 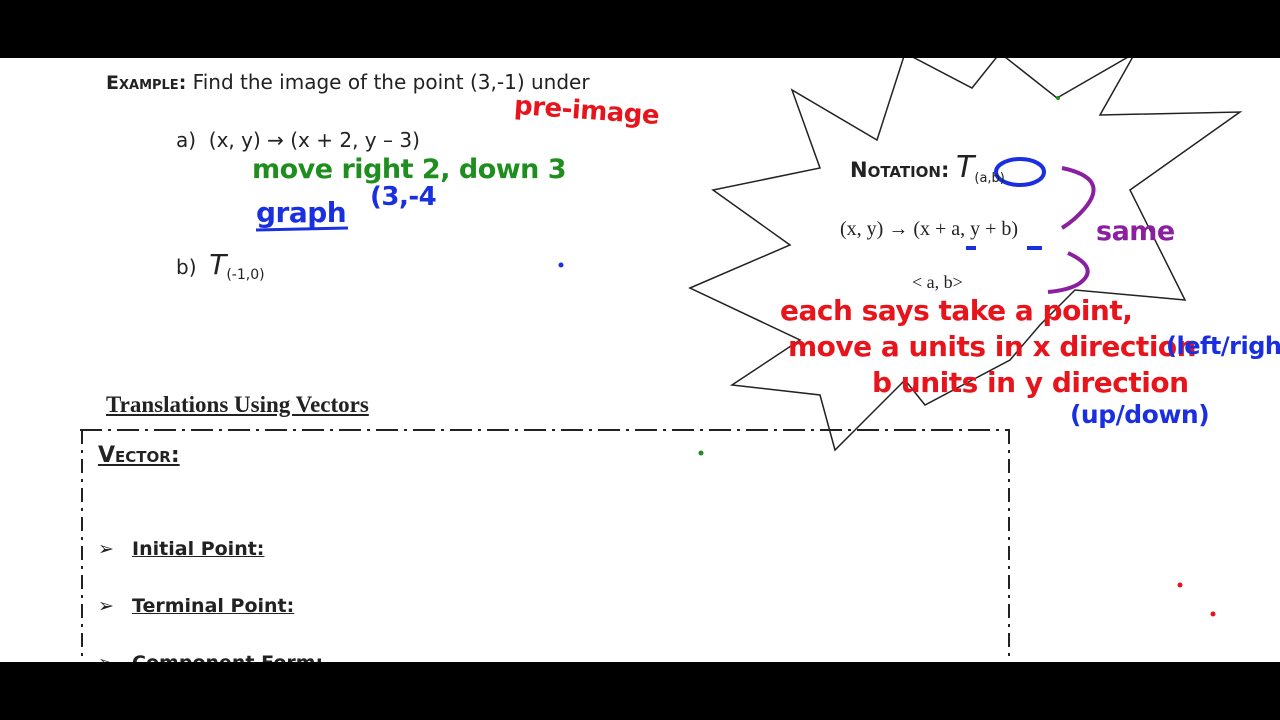 I want to click on handwritten-same: same, so click(x=1135, y=231).